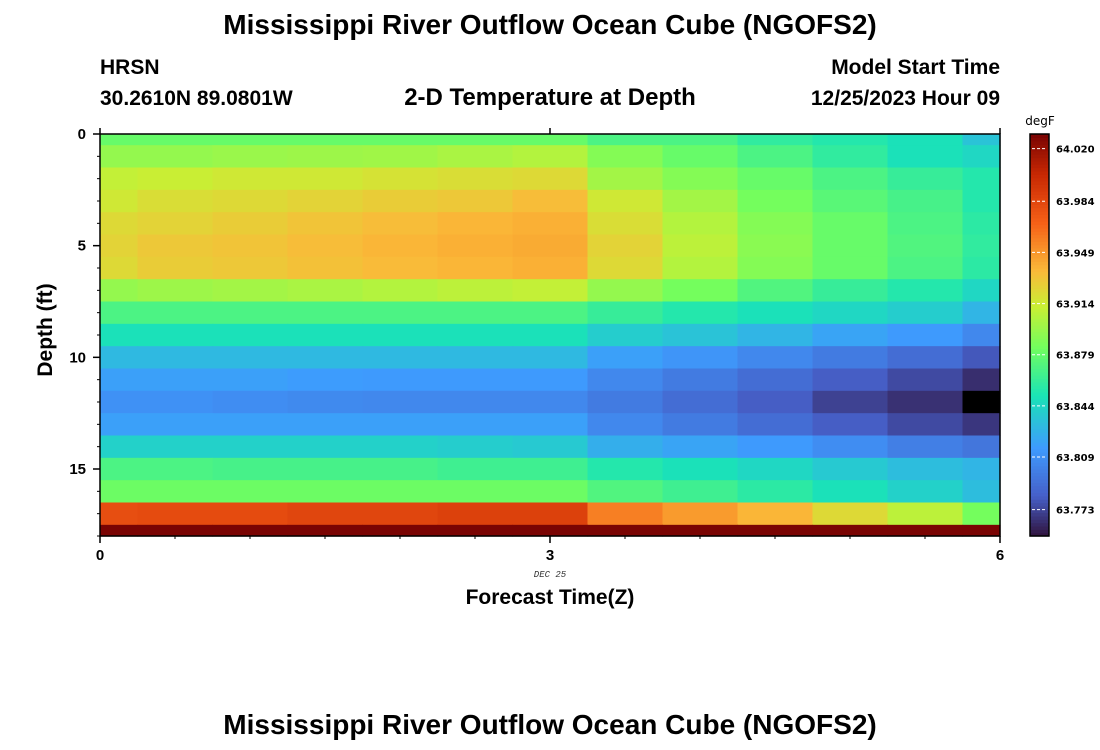  Describe the element at coordinates (82, 134) in the screenshot. I see `y-tick-label: 0` at that location.